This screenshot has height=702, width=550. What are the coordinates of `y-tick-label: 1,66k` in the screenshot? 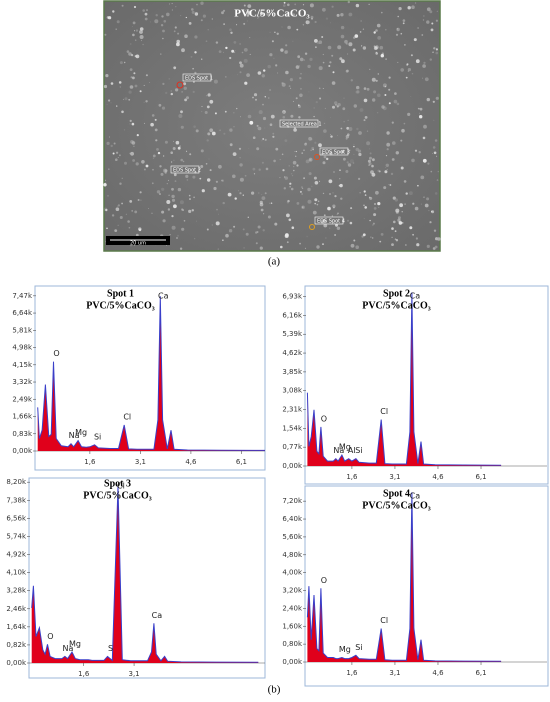 It's located at (22, 417).